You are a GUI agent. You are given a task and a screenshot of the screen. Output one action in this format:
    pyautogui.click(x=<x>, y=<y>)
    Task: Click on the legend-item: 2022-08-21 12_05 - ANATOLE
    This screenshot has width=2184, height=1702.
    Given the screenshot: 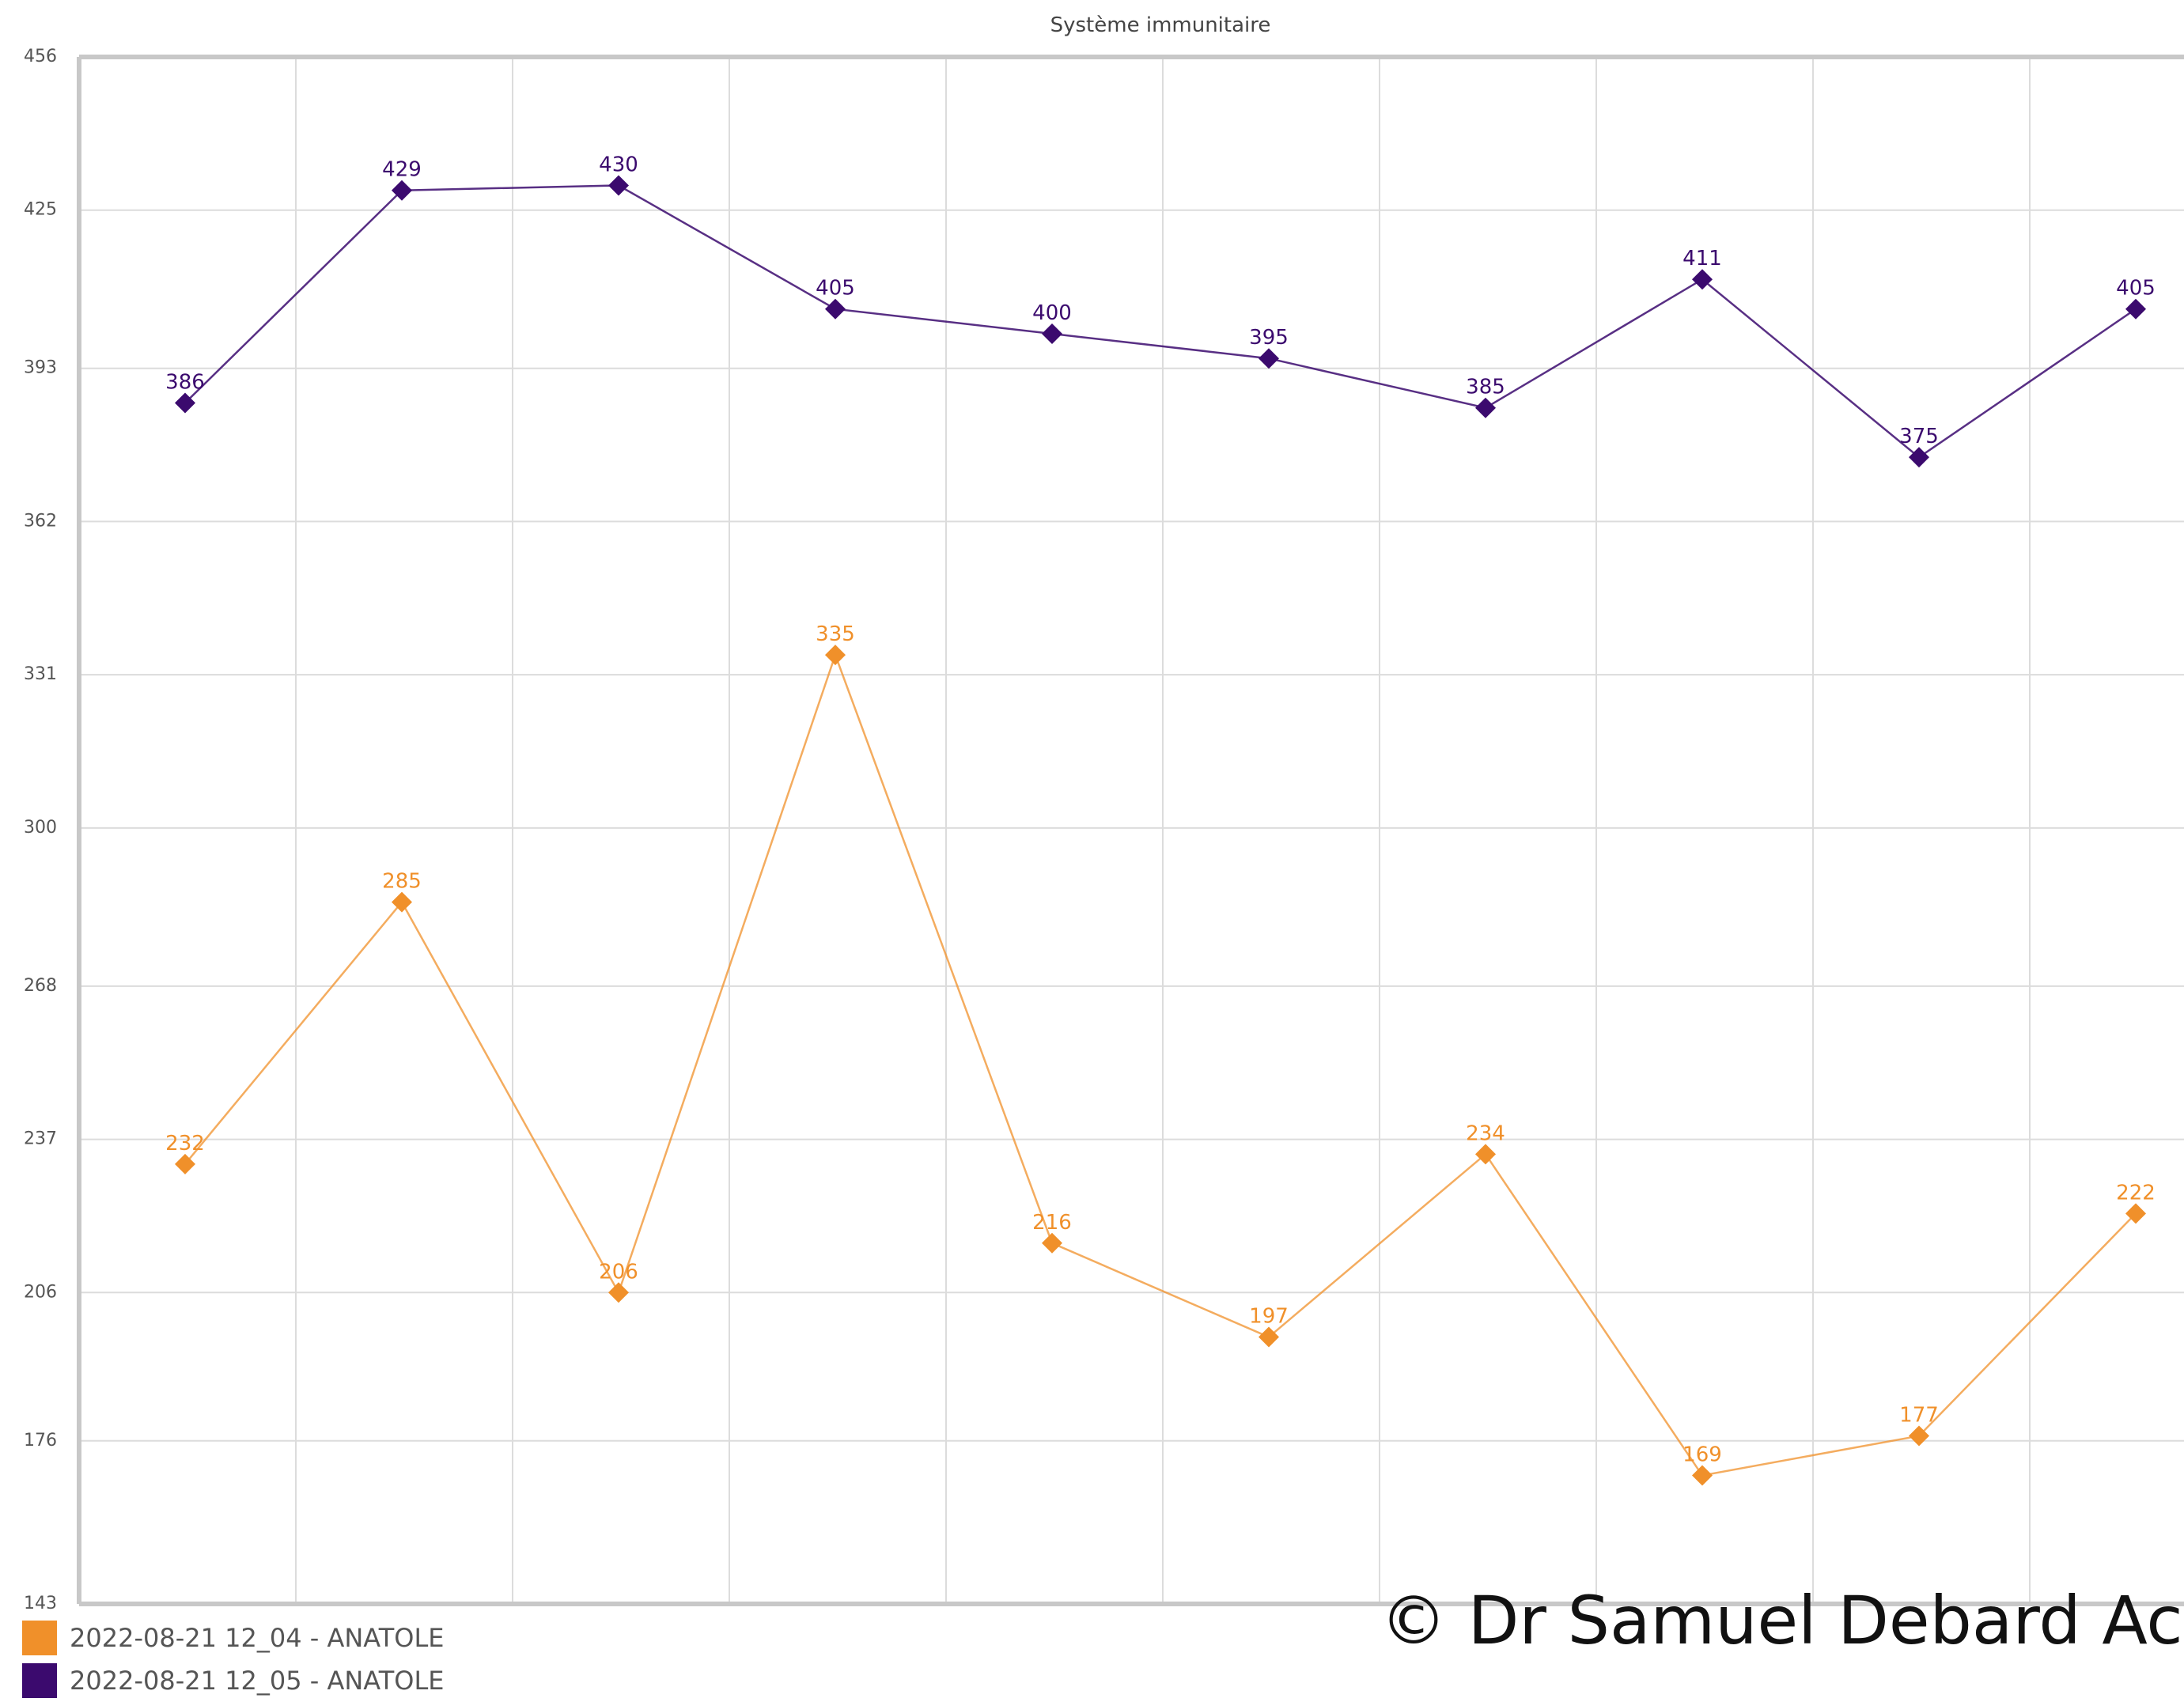 What is the action you would take?
    pyautogui.click(x=233, y=1680)
    